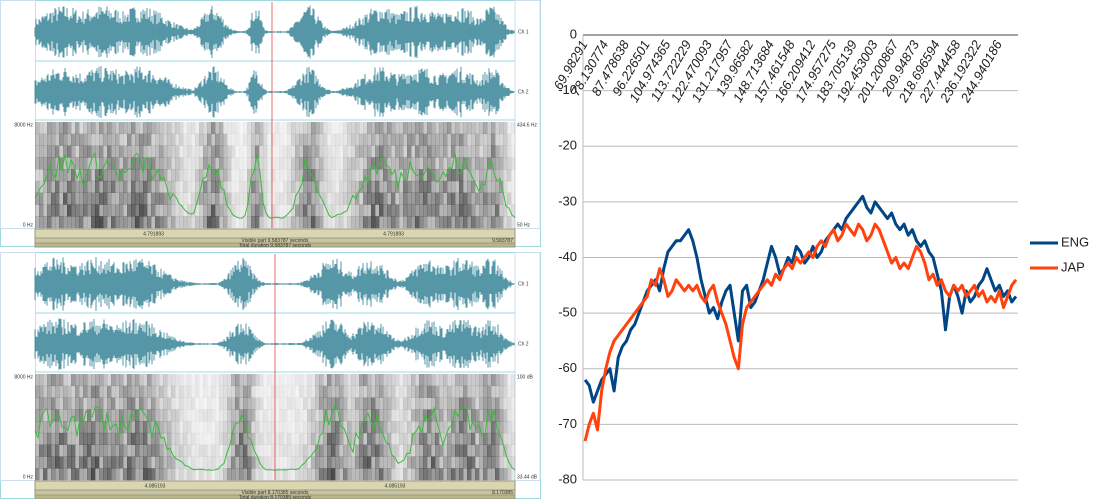 Image resolution: width=1093 pixels, height=499 pixels. What do you see at coordinates (524, 225) in the screenshot?
I see `right-bottom: 50 Hz` at bounding box center [524, 225].